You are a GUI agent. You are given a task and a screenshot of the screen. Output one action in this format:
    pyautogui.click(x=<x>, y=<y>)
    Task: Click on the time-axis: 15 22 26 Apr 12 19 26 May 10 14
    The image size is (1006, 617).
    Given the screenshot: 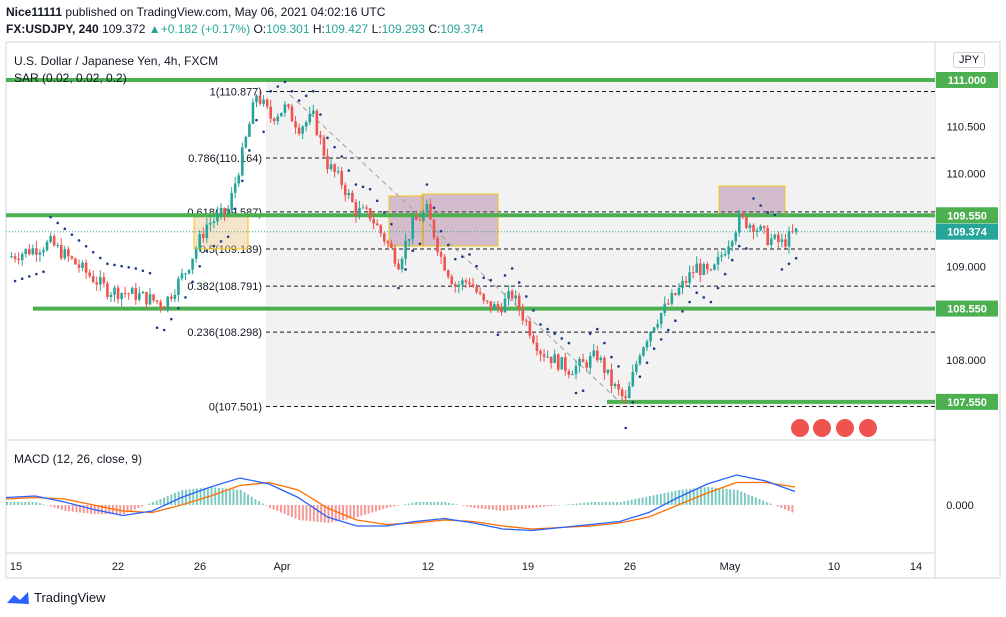 What is the action you would take?
    pyautogui.click(x=466, y=567)
    